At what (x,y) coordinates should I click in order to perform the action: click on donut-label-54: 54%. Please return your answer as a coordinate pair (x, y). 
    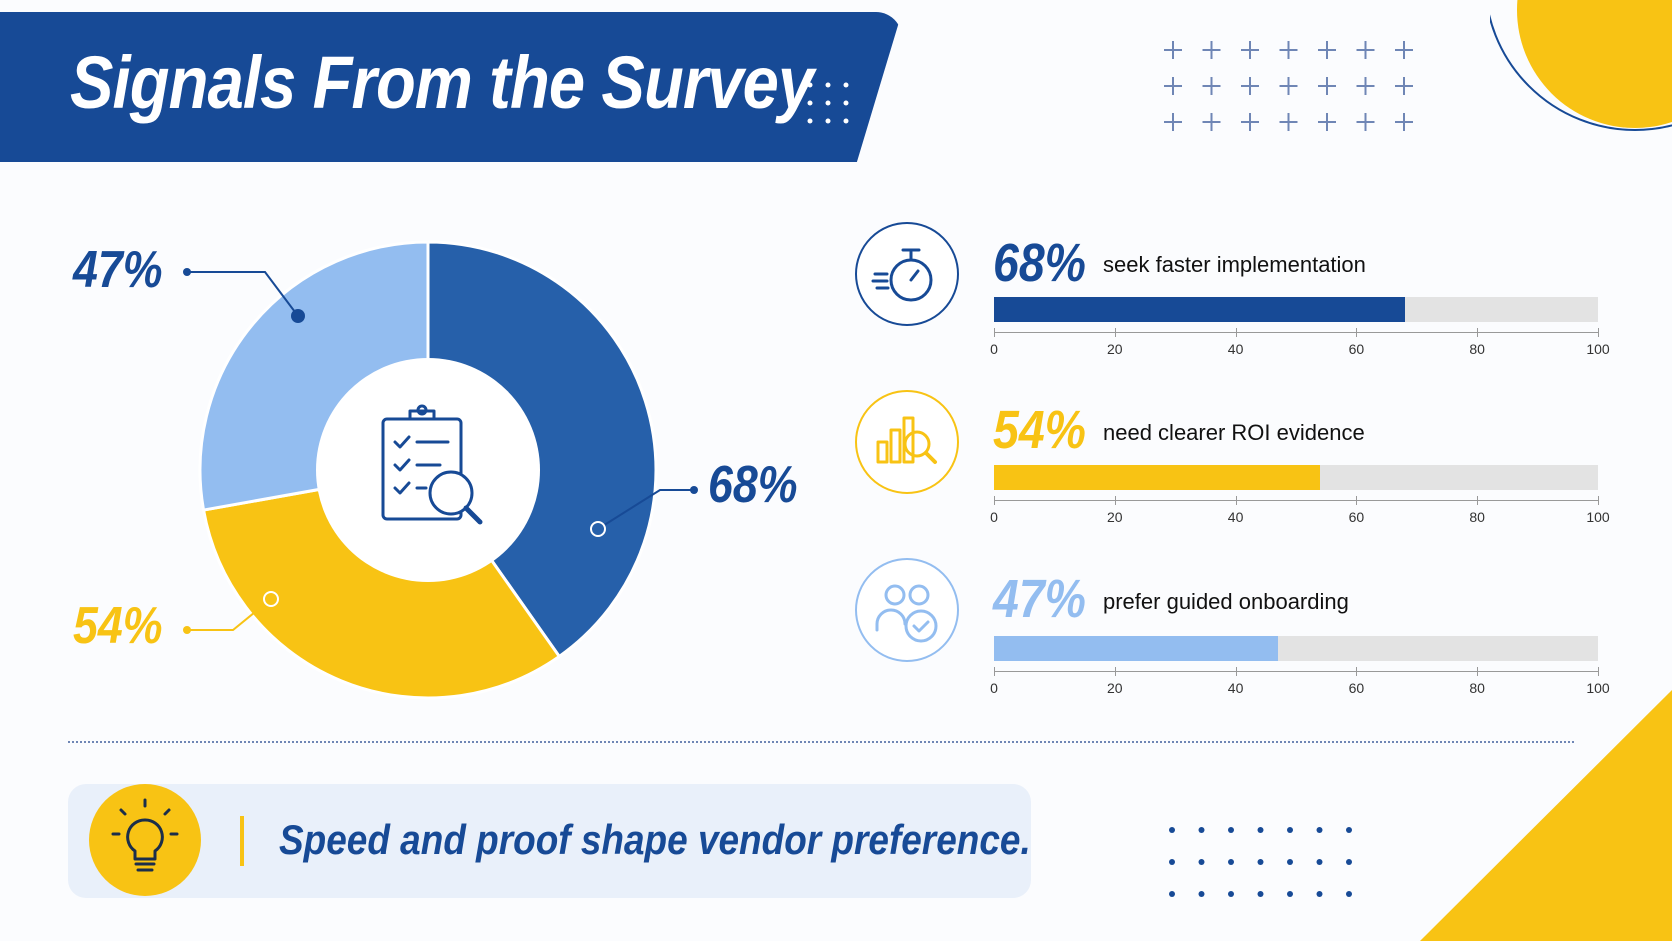
    Looking at the image, I should click on (118, 626).